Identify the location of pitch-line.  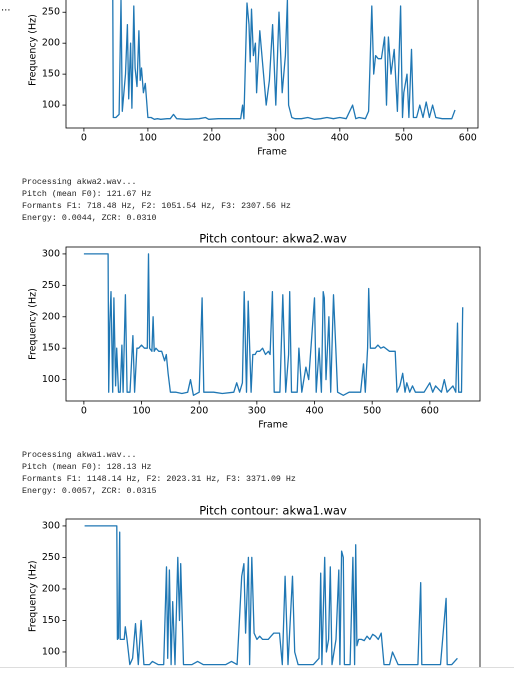
(284, 60).